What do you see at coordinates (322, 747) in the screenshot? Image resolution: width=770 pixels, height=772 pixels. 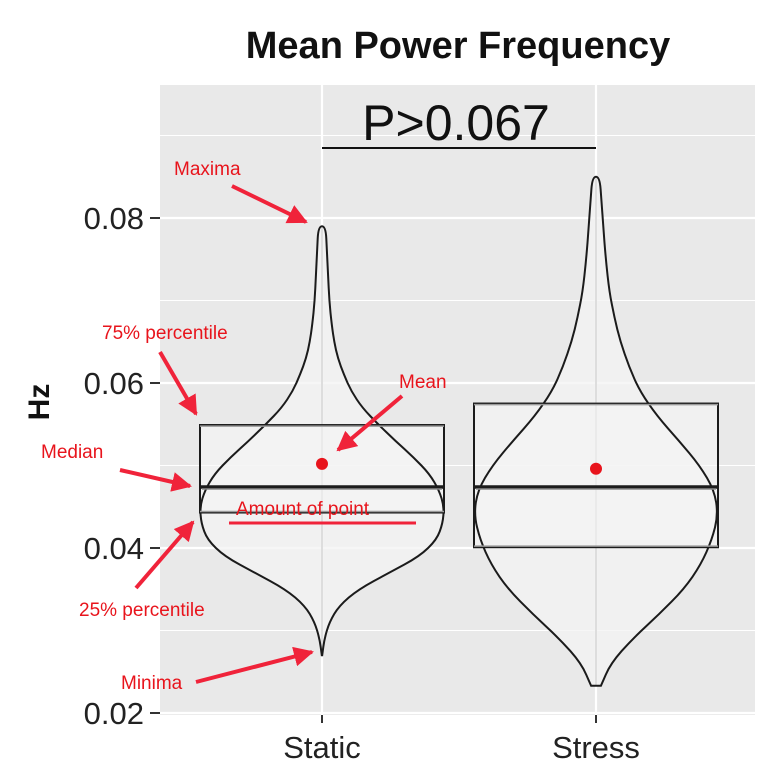 I see `x-tick-label: Static` at bounding box center [322, 747].